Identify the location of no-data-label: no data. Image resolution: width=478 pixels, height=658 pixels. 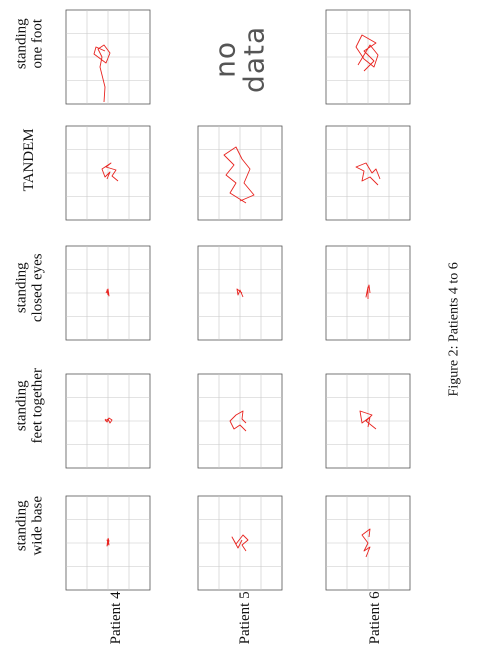
(239, 59).